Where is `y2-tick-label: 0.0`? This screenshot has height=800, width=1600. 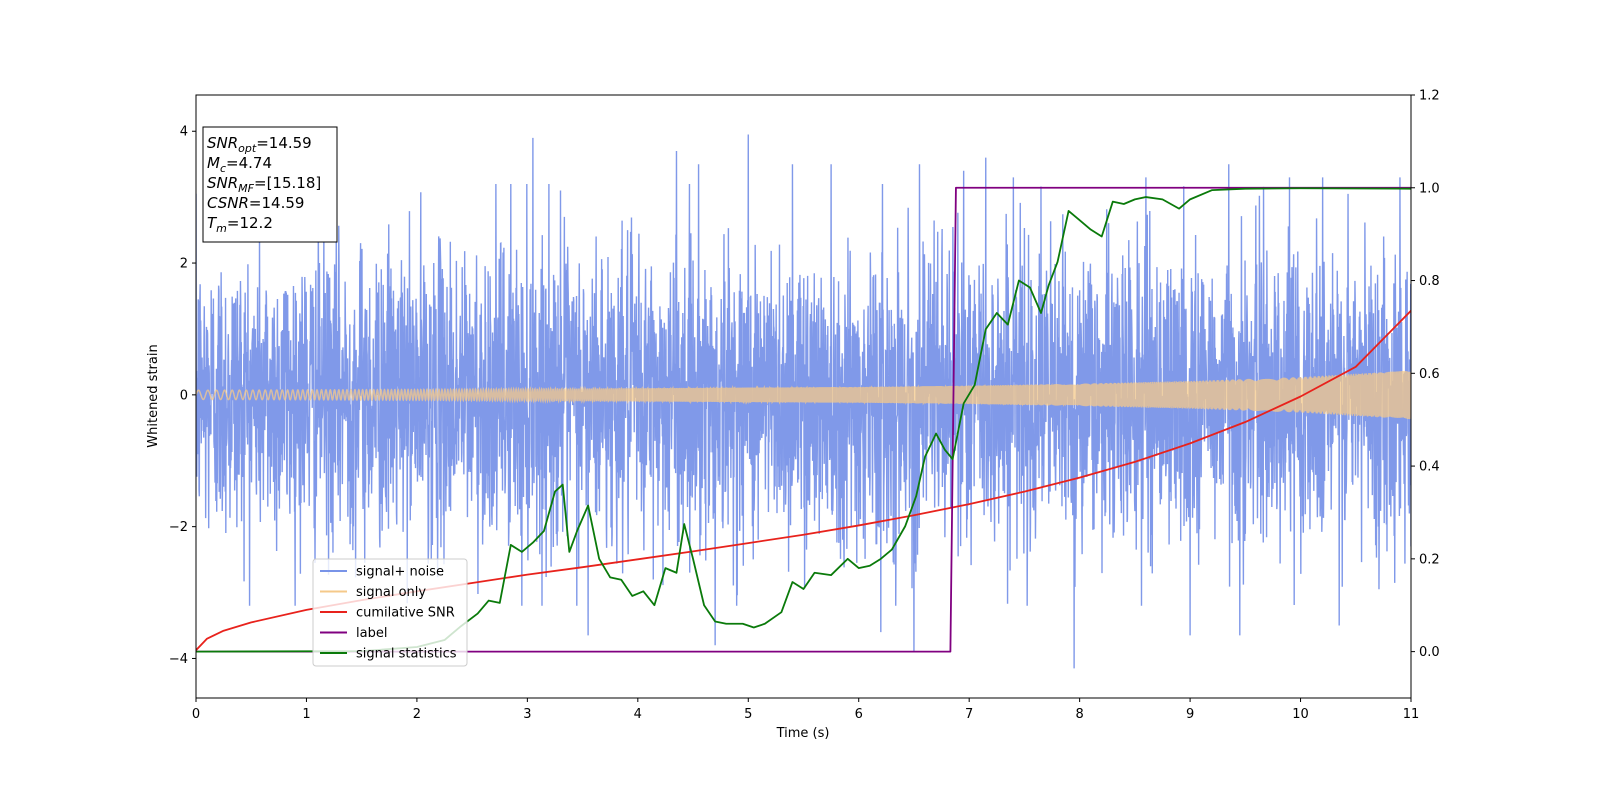 y2-tick-label: 0.0 is located at coordinates (1429, 652).